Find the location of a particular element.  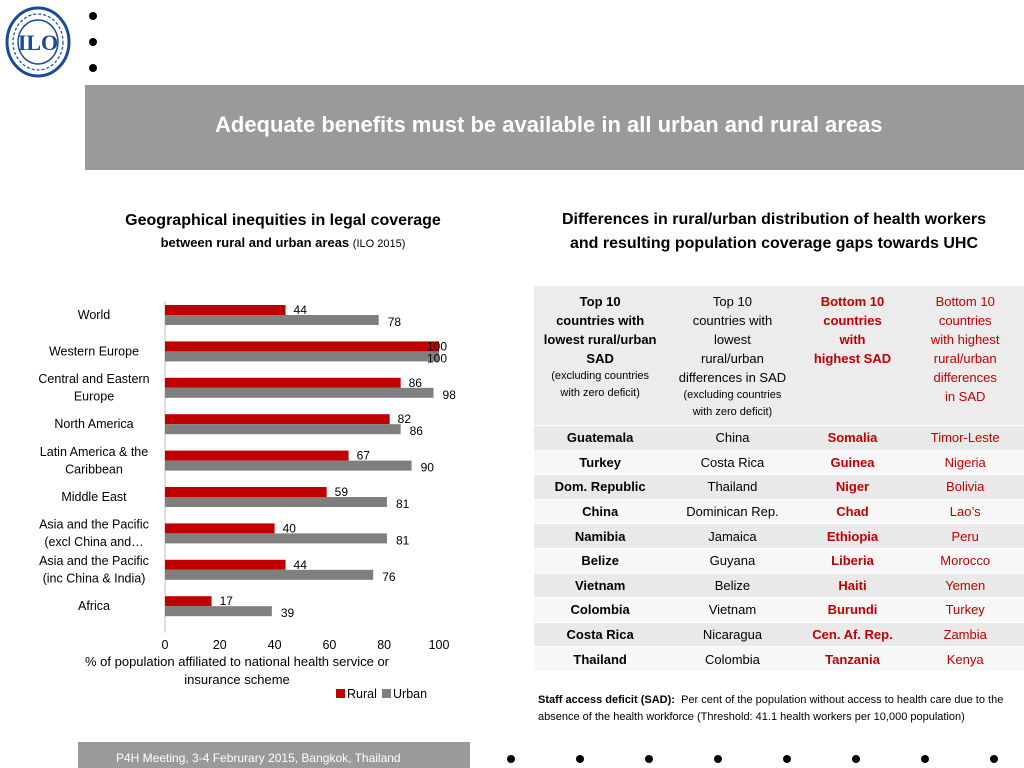

legend-swatch-urban is located at coordinates (386, 693).